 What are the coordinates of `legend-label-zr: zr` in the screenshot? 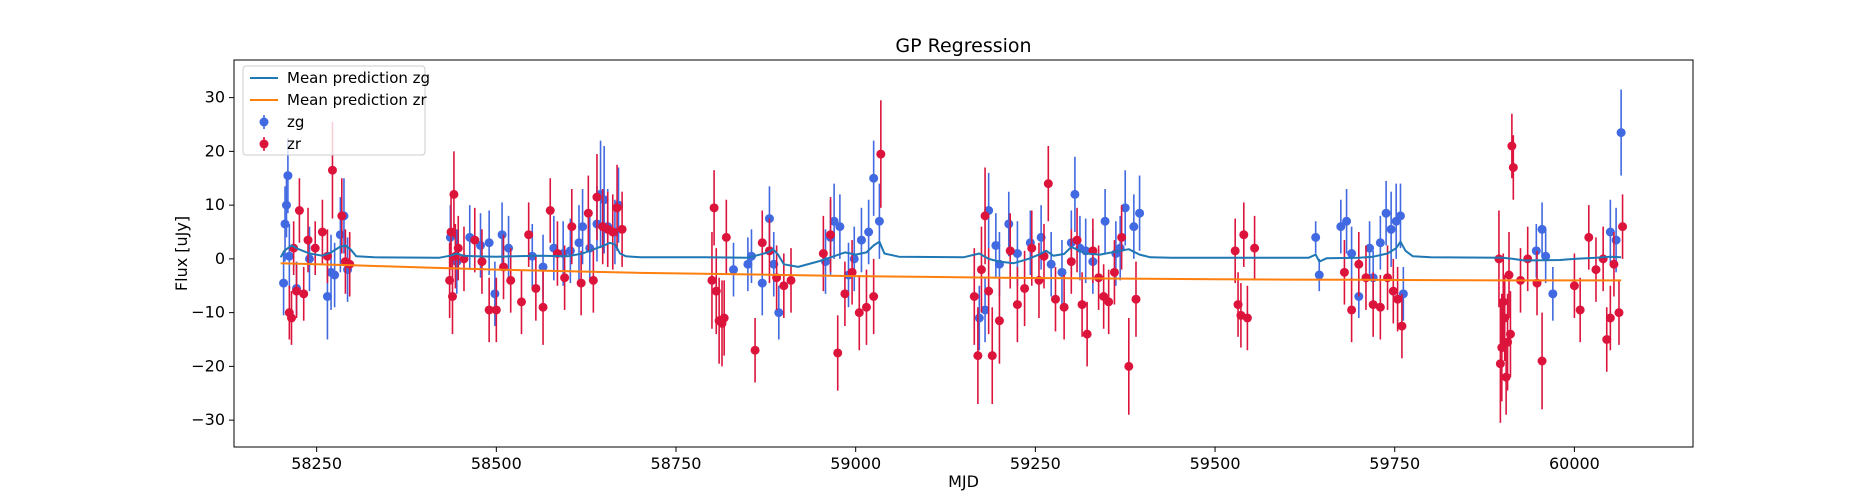 It's located at (294, 144).